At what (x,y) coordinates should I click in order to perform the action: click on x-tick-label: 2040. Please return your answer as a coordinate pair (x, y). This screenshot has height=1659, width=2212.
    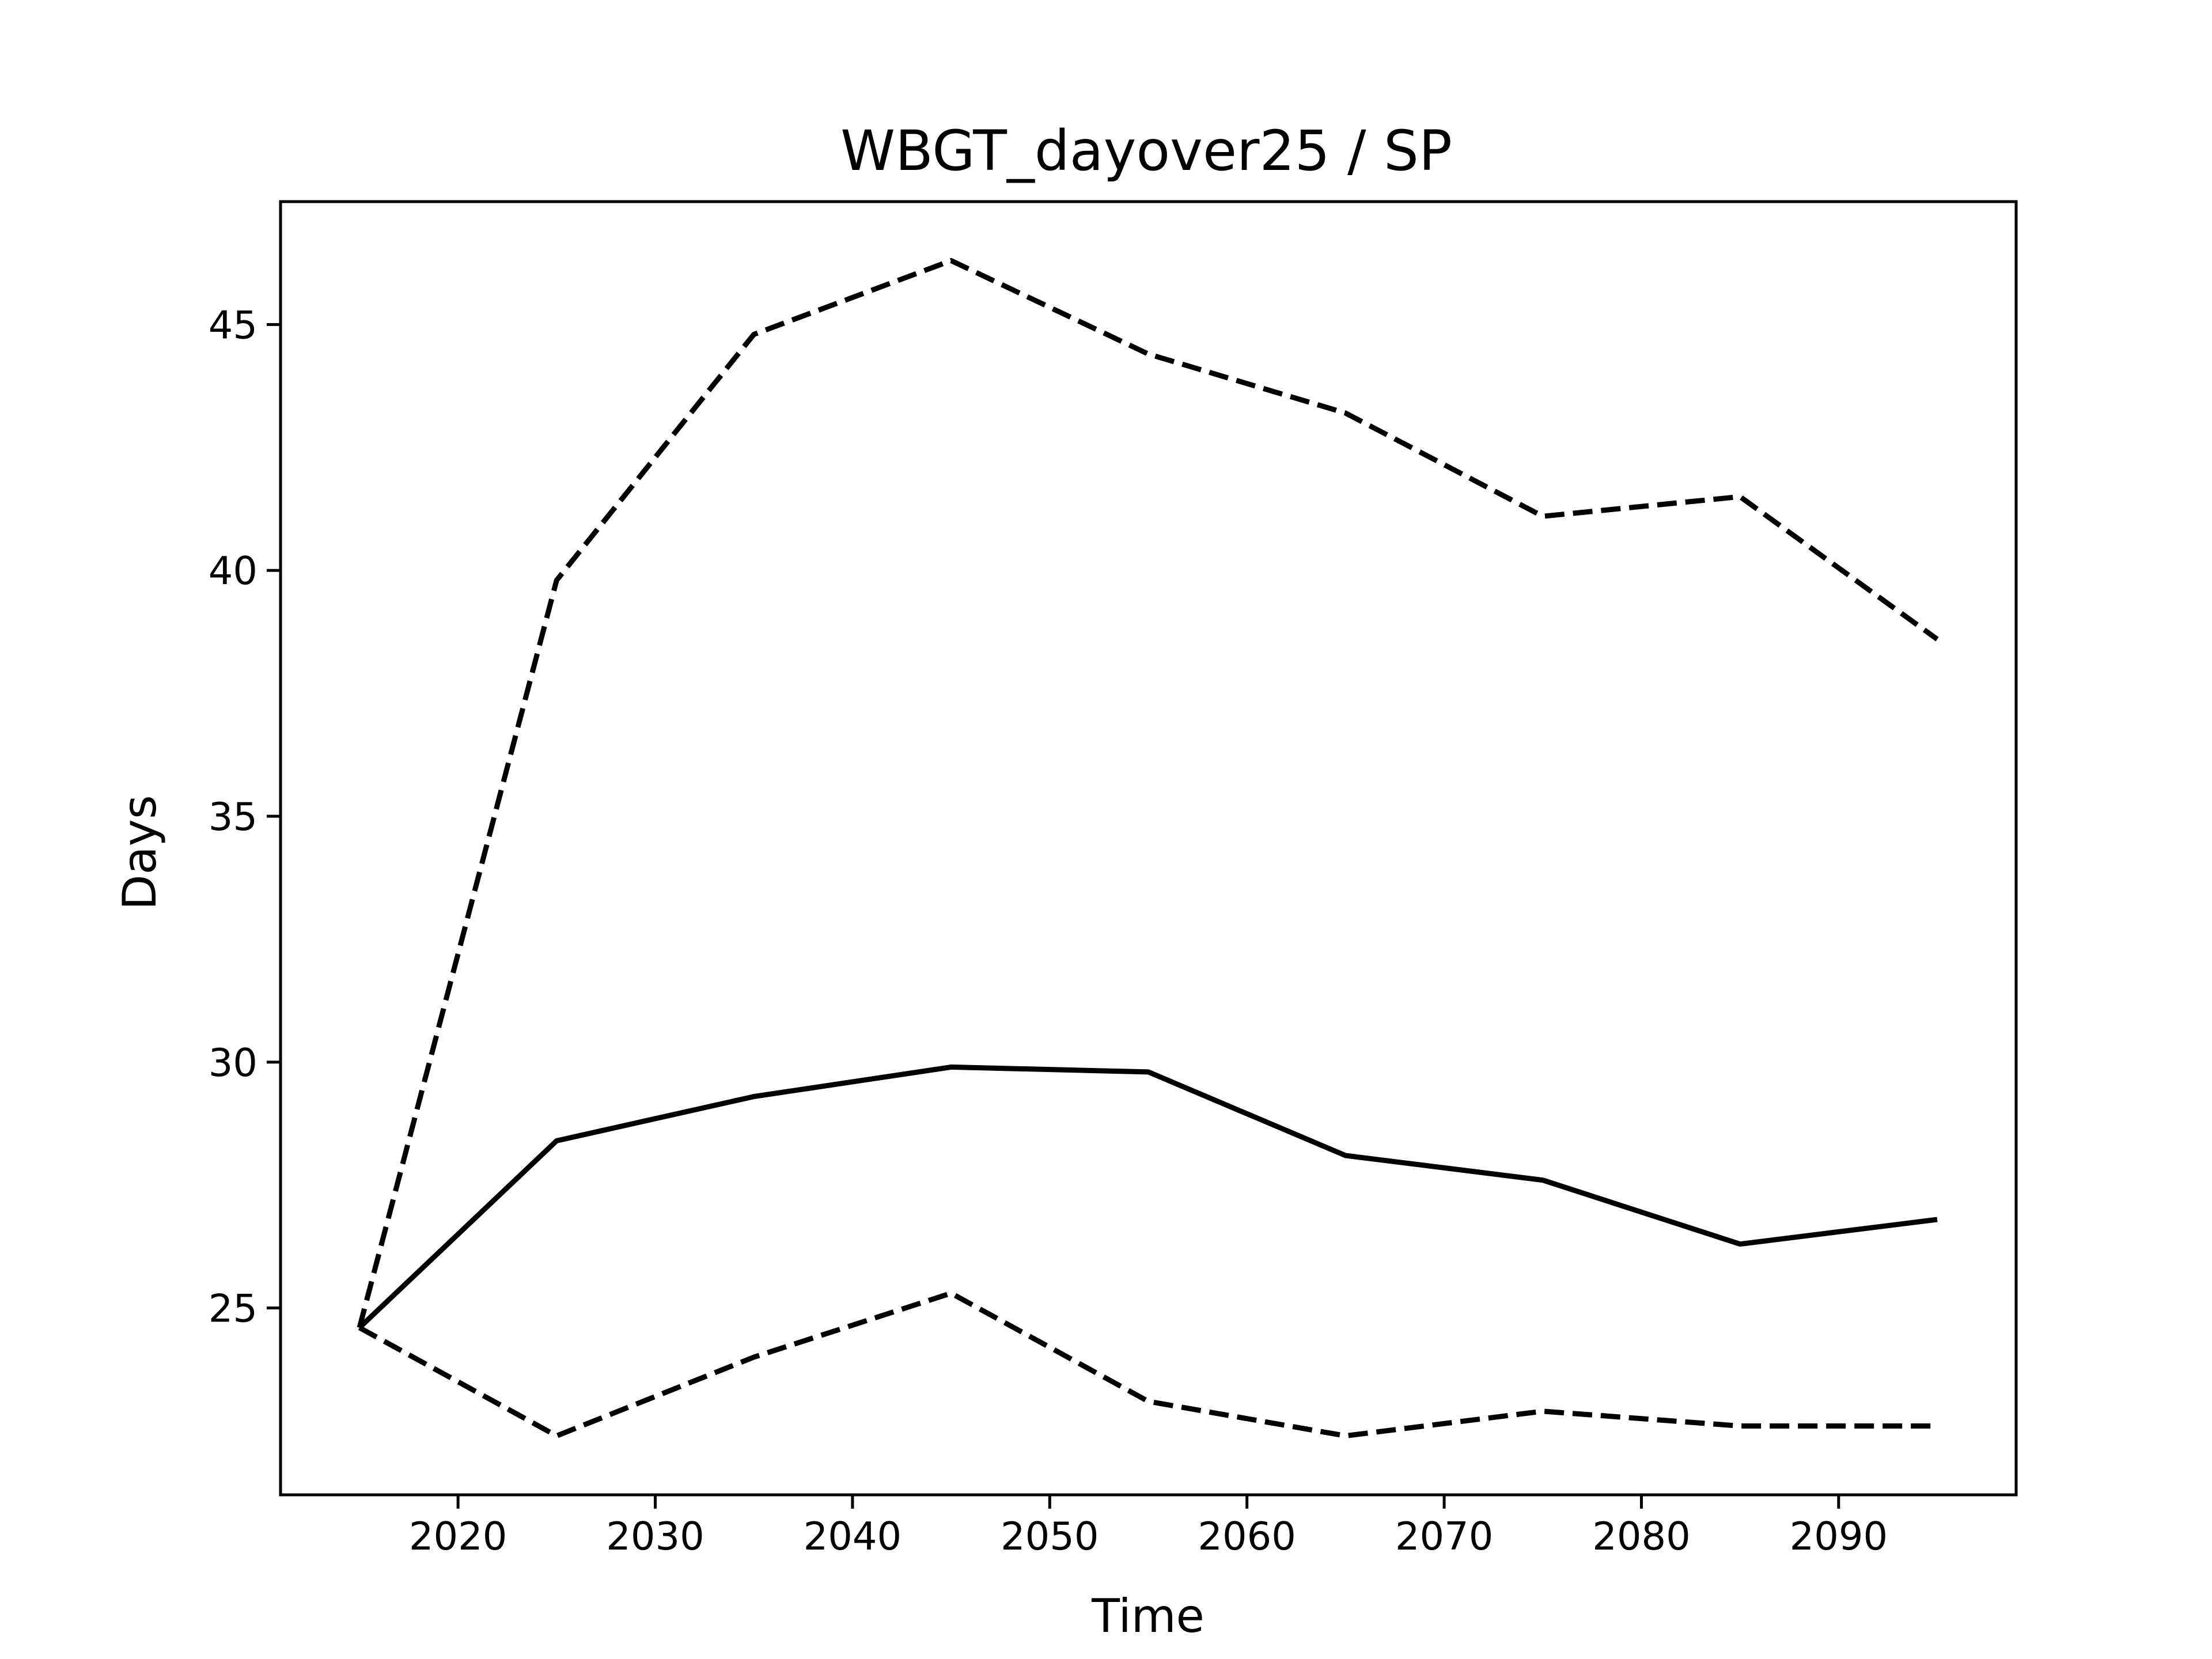
    Looking at the image, I should click on (853, 1536).